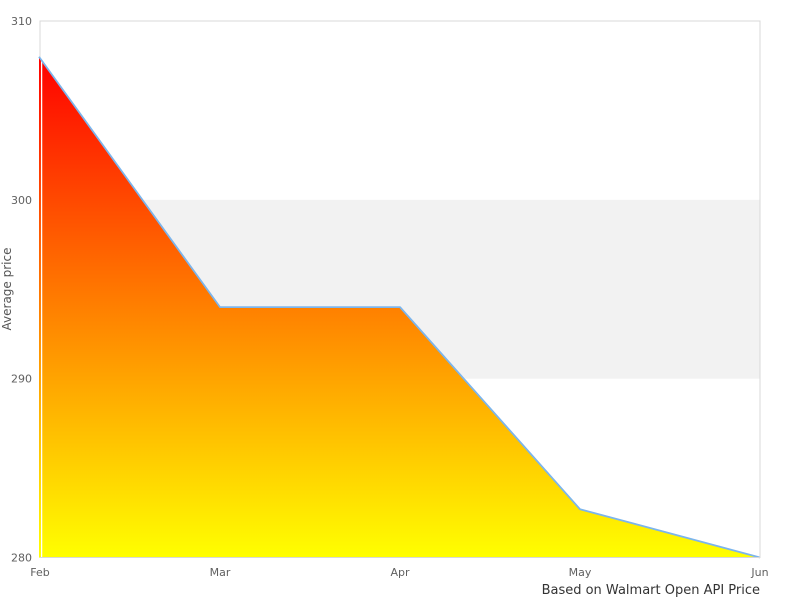 This screenshot has height=600, width=800. Describe the element at coordinates (21, 200) in the screenshot. I see `y-tick-label: 300` at that location.